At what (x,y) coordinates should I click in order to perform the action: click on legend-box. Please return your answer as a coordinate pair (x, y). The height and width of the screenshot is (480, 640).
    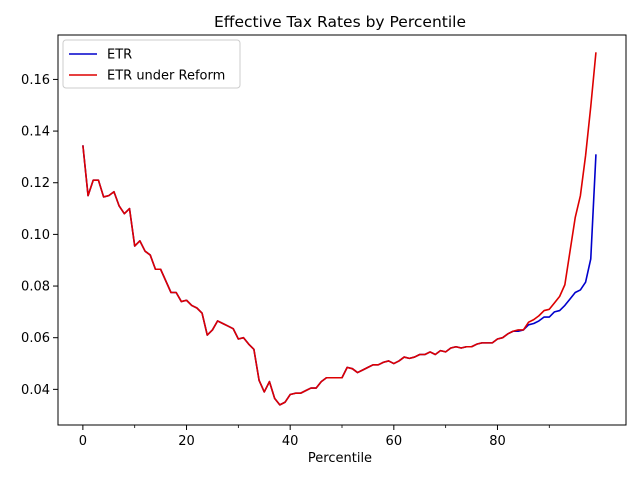
    Looking at the image, I should click on (151, 64).